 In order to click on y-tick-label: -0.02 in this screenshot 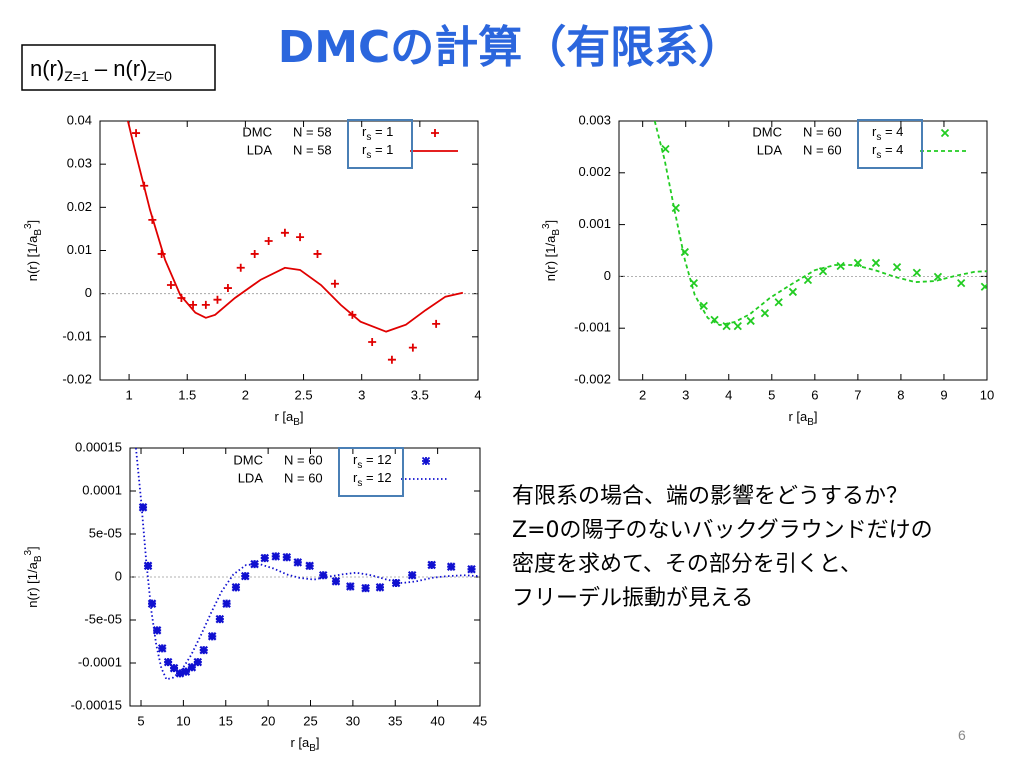, I will do `click(77, 378)`.